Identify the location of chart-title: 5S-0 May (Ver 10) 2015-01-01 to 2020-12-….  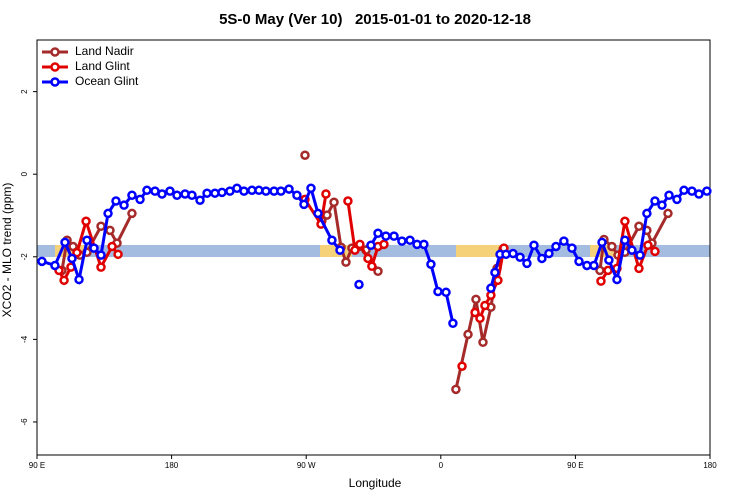
(375, 19).